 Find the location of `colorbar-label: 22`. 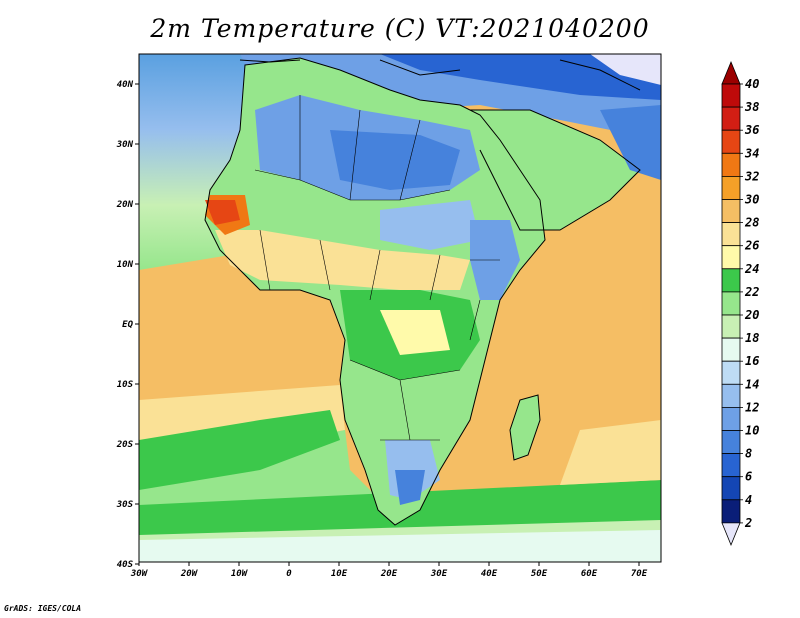

colorbar-label: 22 is located at coordinates (751, 292).